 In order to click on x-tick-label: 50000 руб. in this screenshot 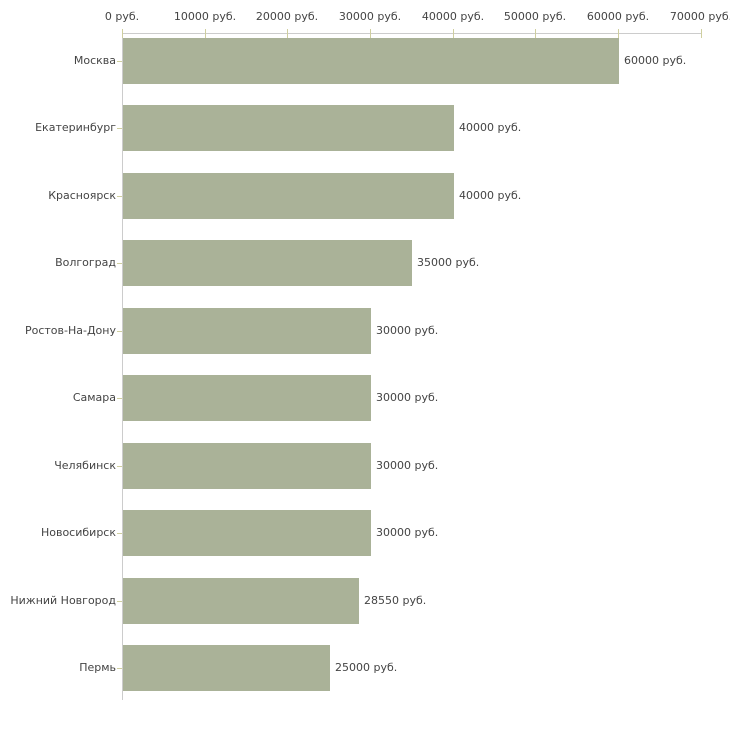, I will do `click(535, 16)`.